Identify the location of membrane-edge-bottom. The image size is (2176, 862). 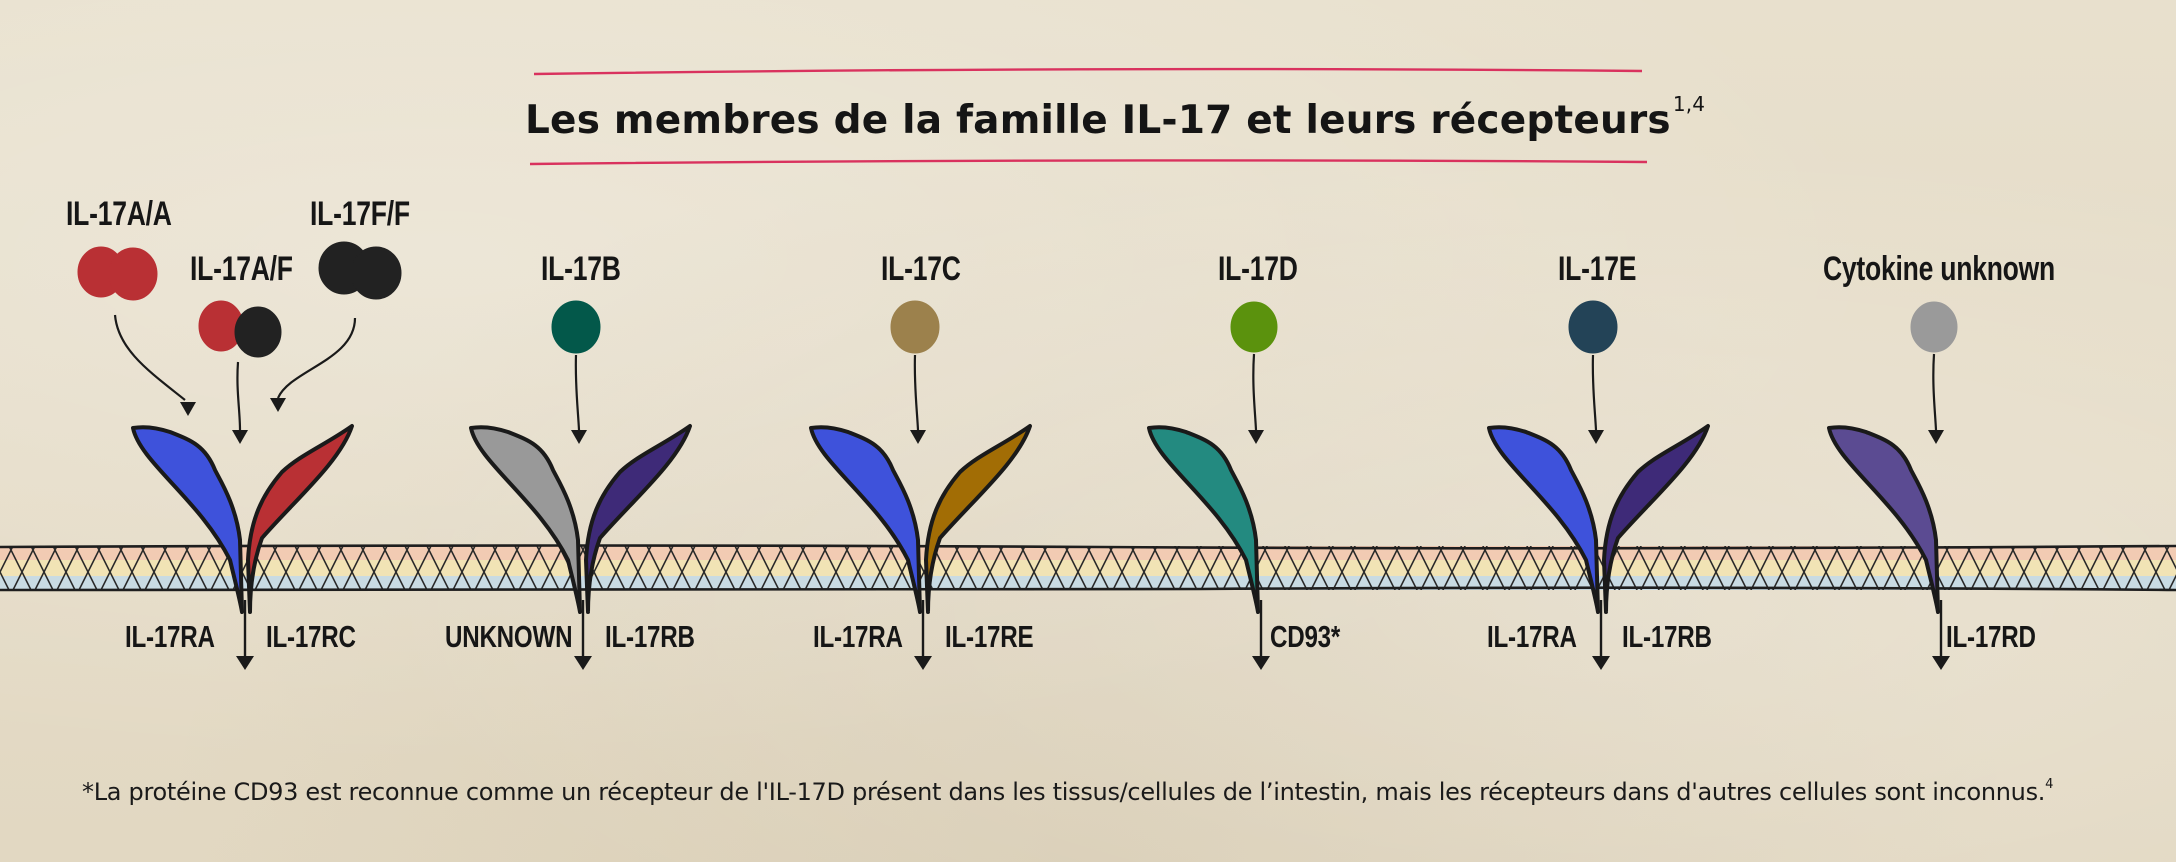
(1088, 589).